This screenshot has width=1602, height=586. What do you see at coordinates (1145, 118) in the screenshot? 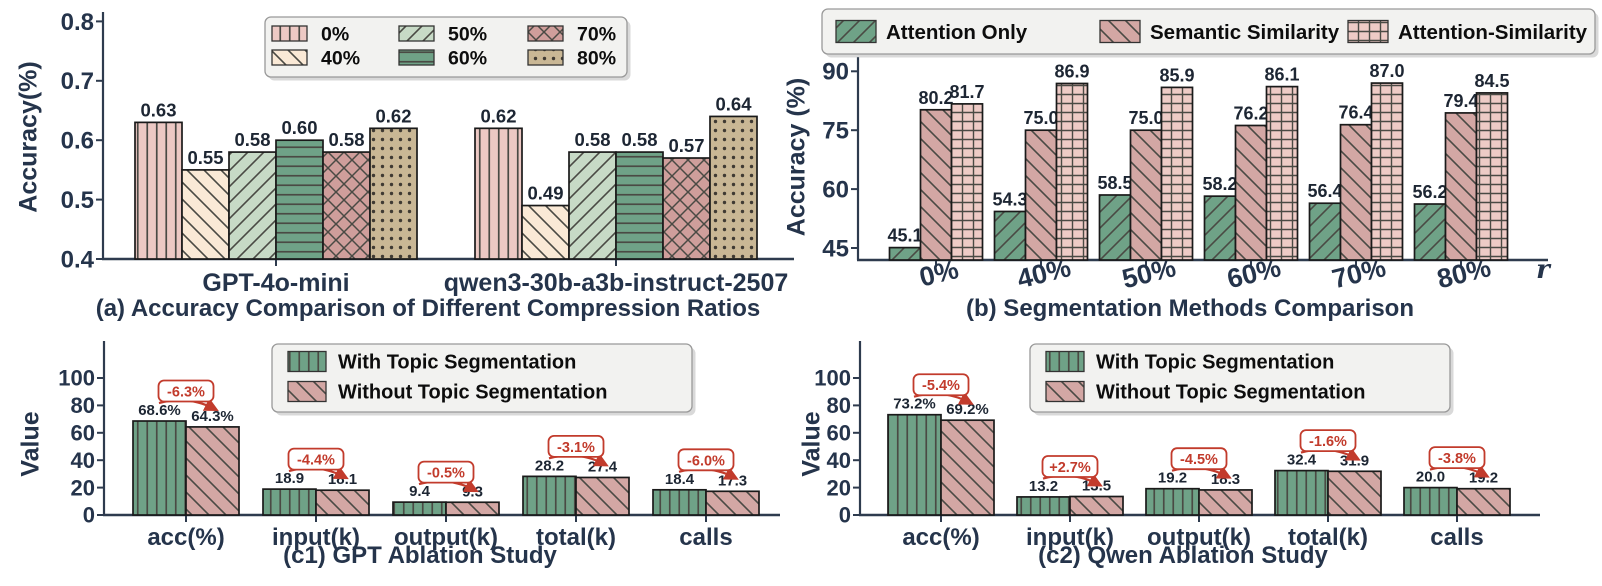
I see `bar-value-label: 75.0` at bounding box center [1145, 118].